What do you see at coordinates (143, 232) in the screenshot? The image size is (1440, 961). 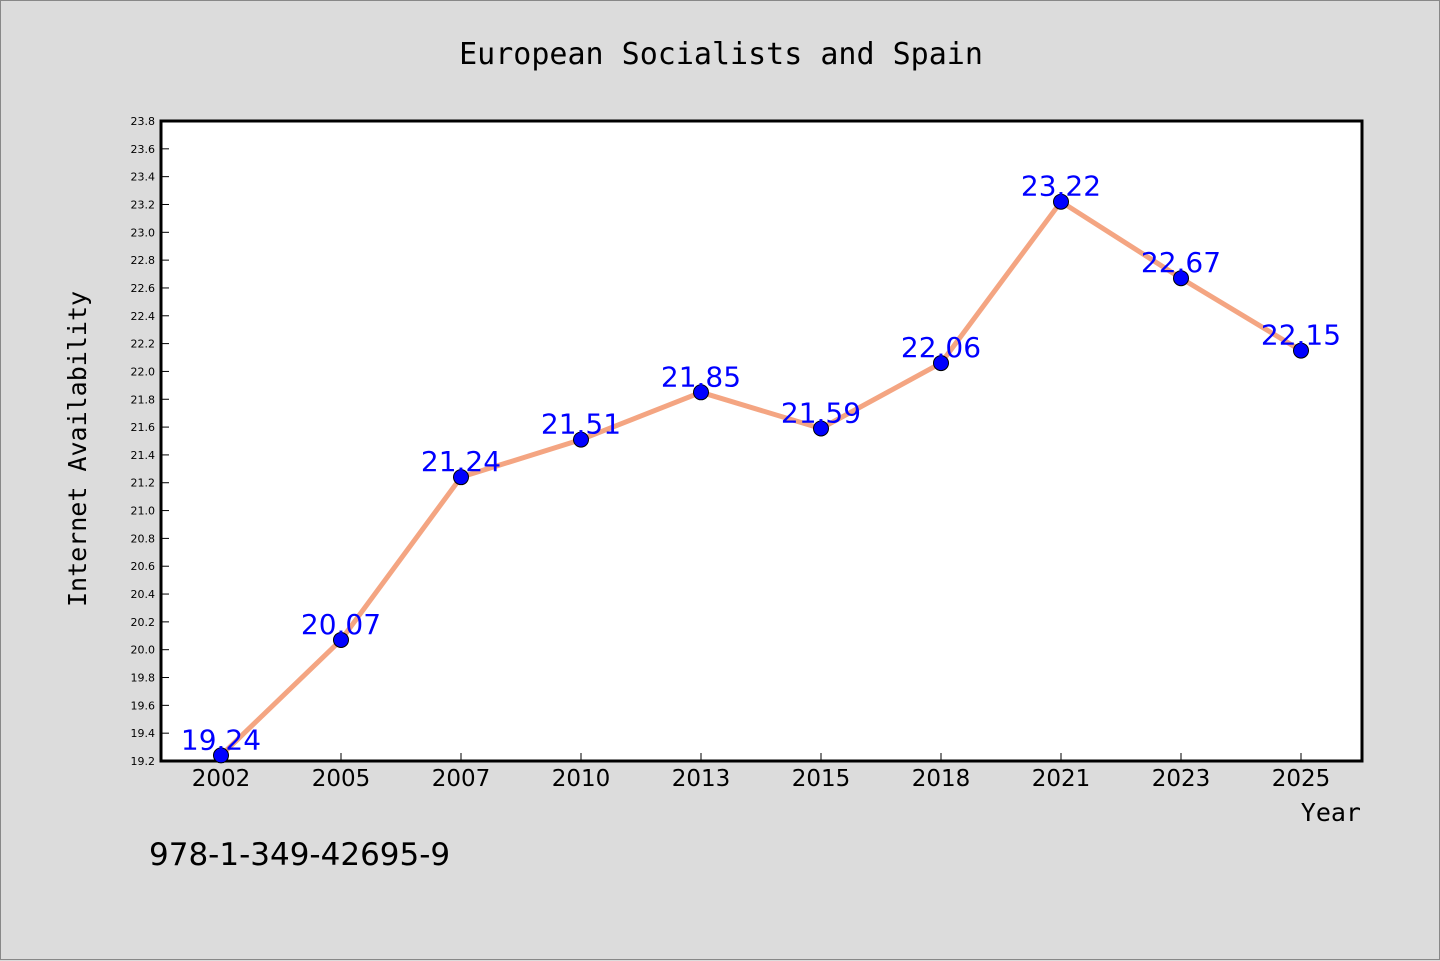 I see `y-tick-label: 23.0` at bounding box center [143, 232].